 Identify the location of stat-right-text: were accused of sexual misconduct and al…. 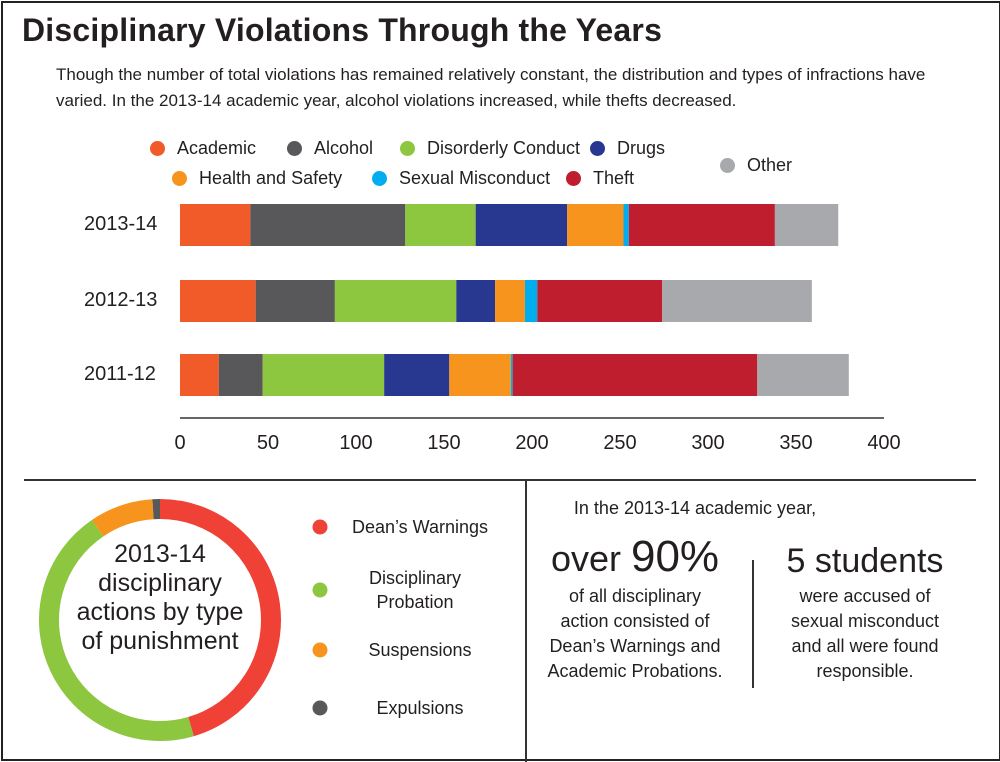
(865, 633).